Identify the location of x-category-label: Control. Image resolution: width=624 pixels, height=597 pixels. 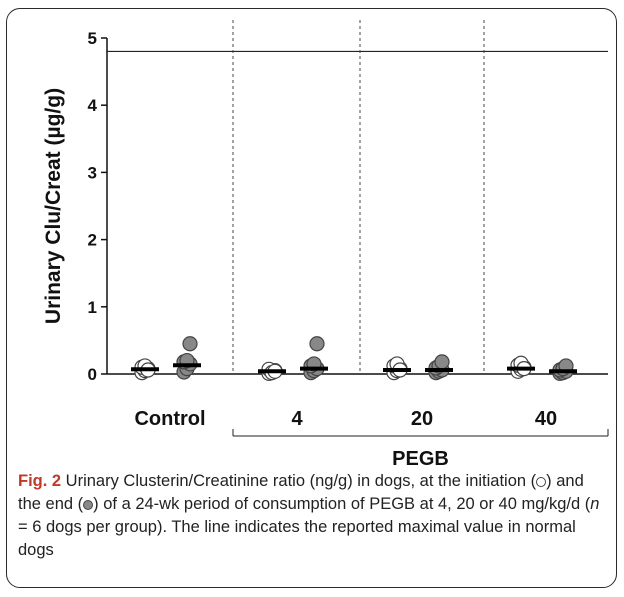
(169, 419).